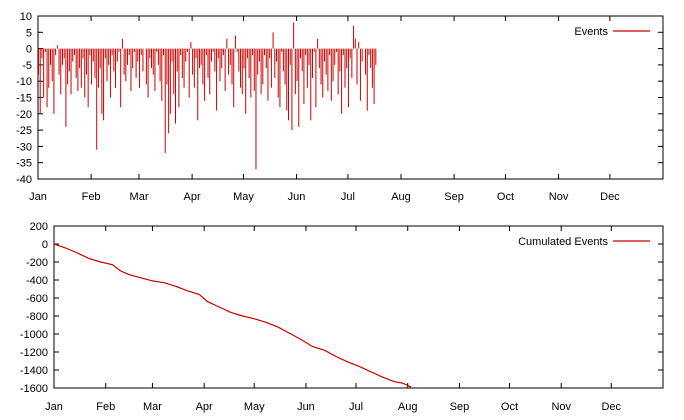 The width and height of the screenshot is (684, 420). What do you see at coordinates (591, 32) in the screenshot?
I see `legend-label: Events` at bounding box center [591, 32].